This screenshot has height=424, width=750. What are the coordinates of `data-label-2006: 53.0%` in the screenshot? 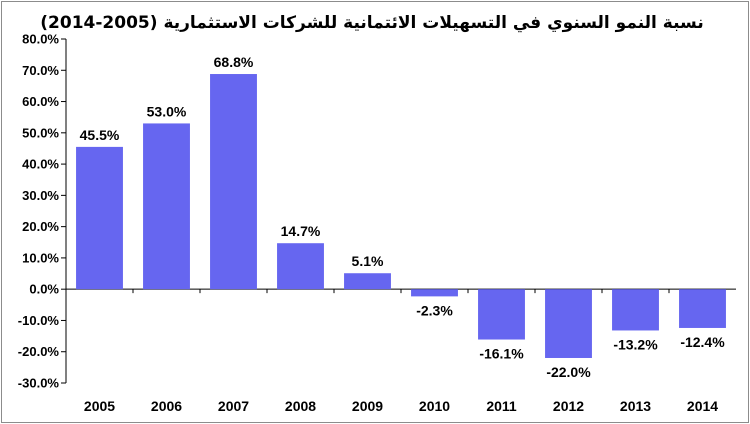 It's located at (167, 111).